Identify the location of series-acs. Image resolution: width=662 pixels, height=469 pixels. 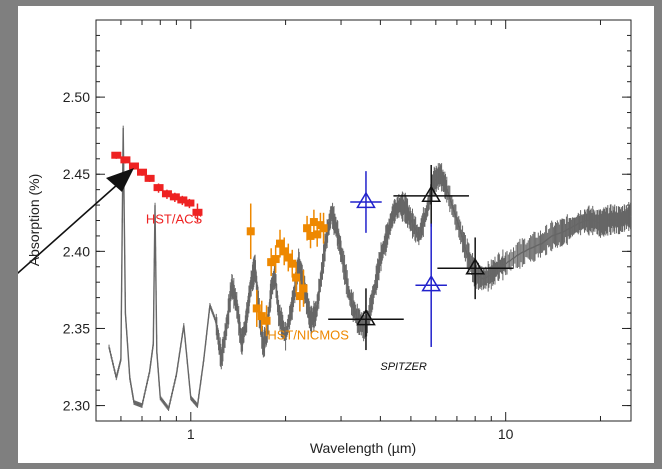
(157, 187).